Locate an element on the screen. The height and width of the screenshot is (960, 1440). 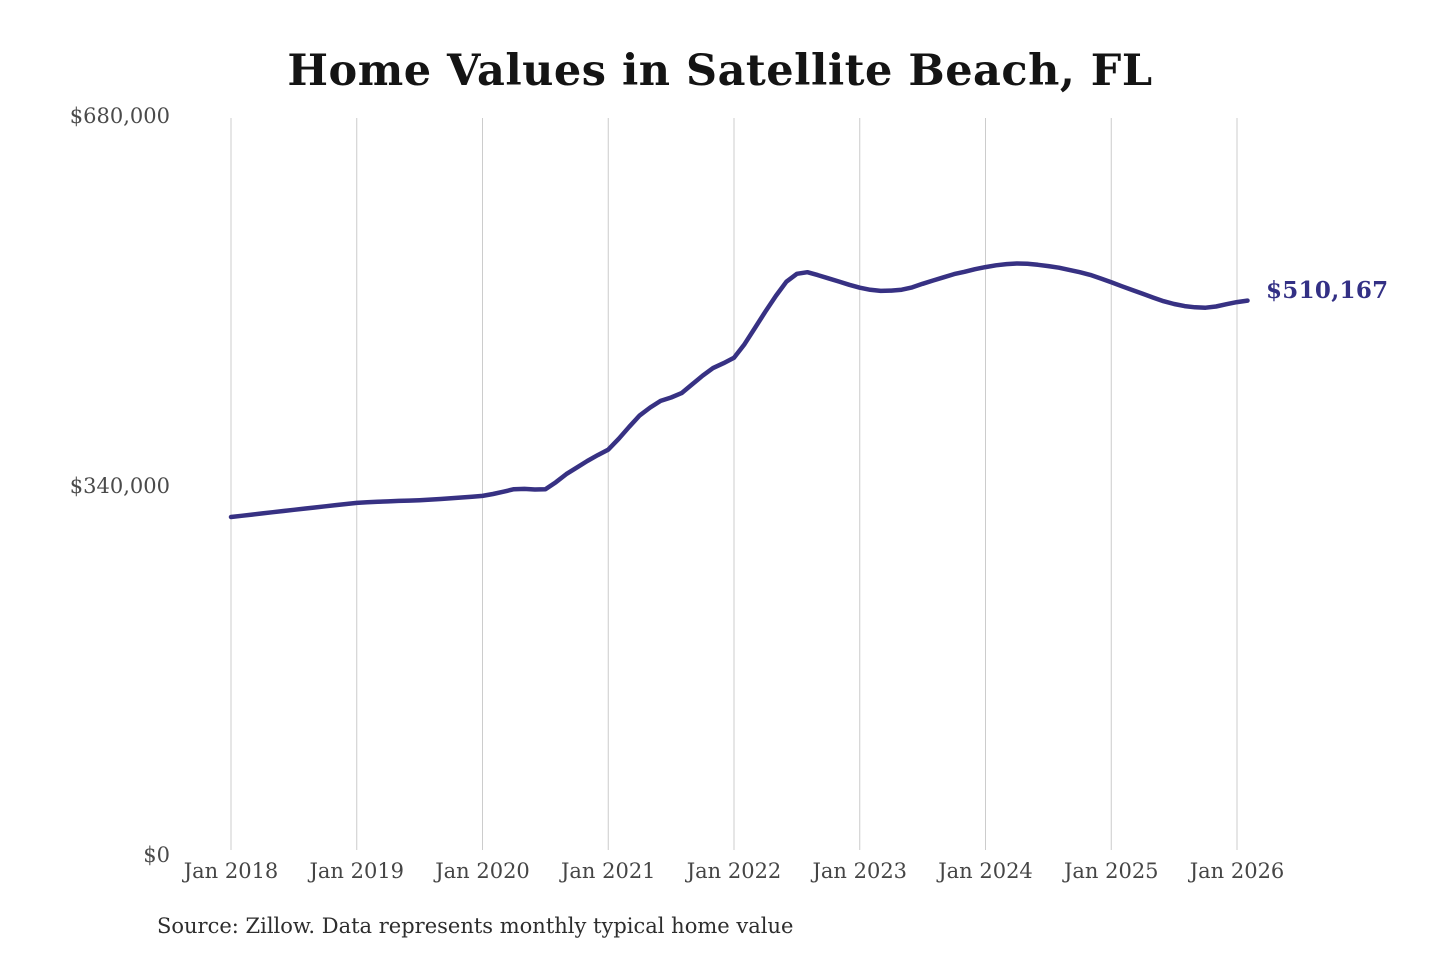
x-axis-tick-label: Jan 2023 is located at coordinates (860, 871).